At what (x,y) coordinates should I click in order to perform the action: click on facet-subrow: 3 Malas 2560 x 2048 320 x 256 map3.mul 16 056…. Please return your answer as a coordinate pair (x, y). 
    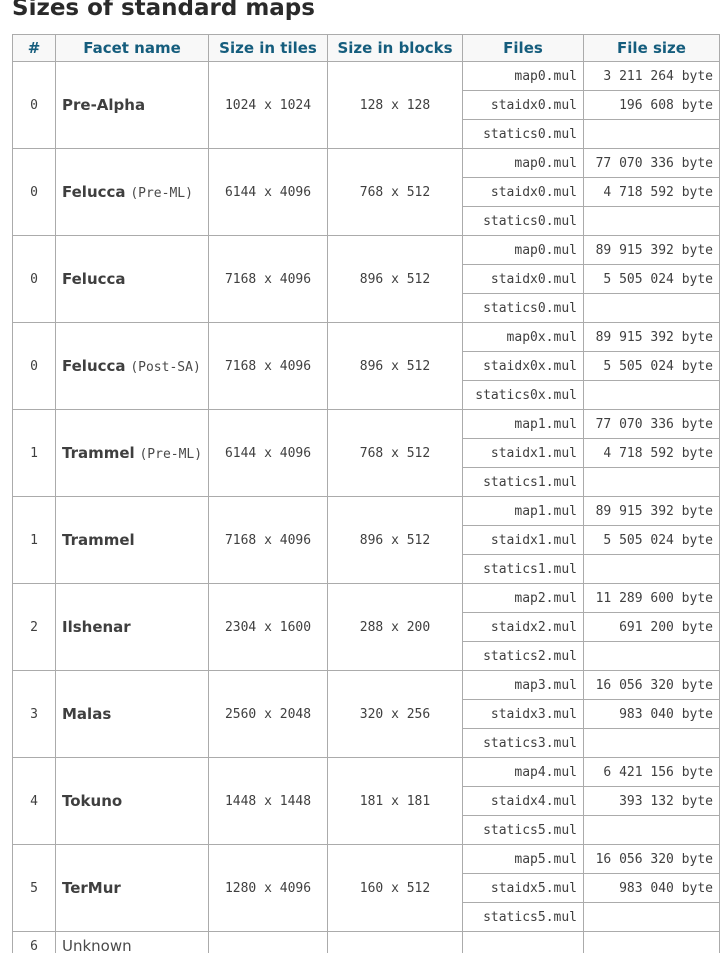
    Looking at the image, I should click on (366, 714).